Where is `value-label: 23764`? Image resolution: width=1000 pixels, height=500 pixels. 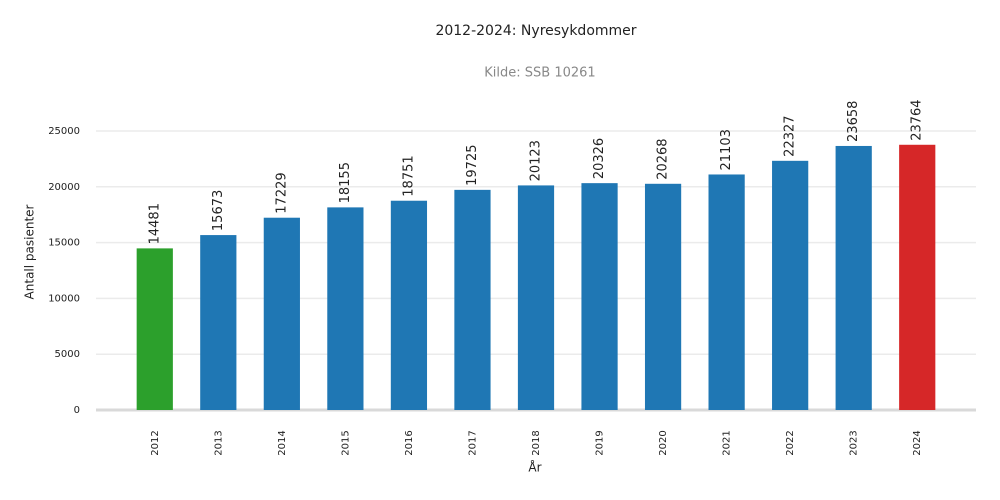
value-label: 23764 is located at coordinates (917, 119).